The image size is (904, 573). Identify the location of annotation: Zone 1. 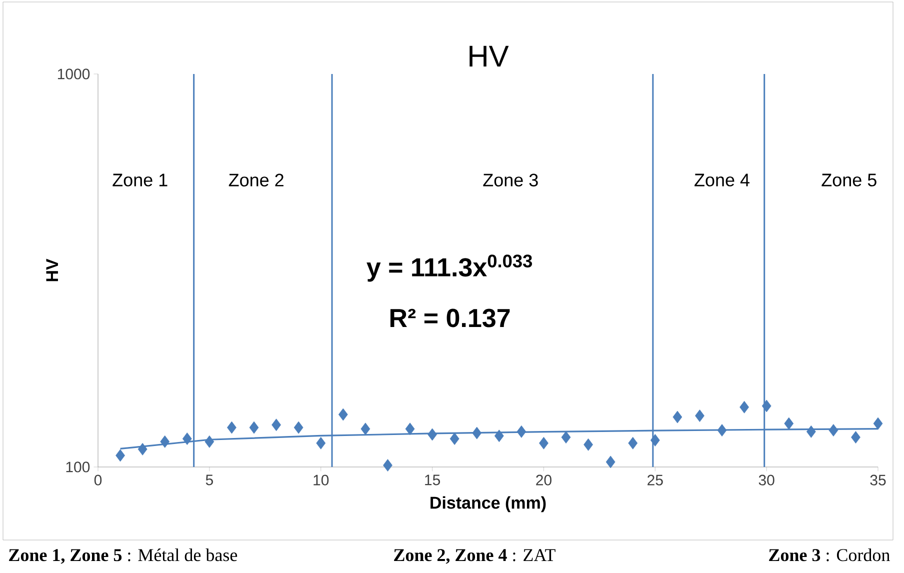
(140, 180).